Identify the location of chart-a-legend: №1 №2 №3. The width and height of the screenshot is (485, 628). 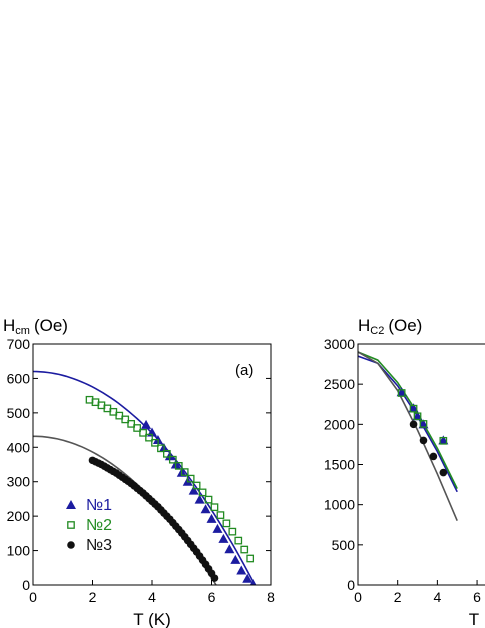
(89, 525).